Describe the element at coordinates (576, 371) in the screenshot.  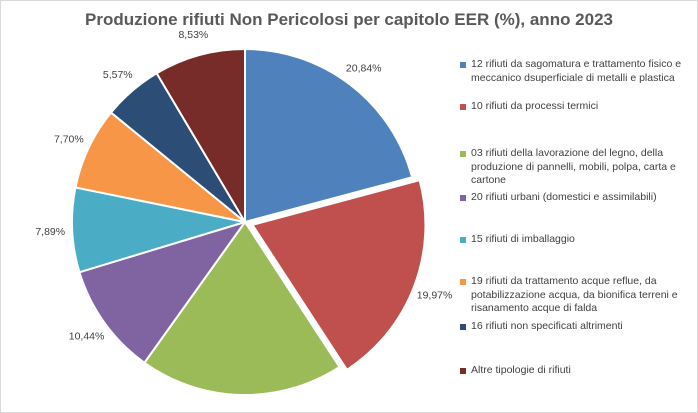
I see `legend-item: Altre tipologie di rifiuti` at that location.